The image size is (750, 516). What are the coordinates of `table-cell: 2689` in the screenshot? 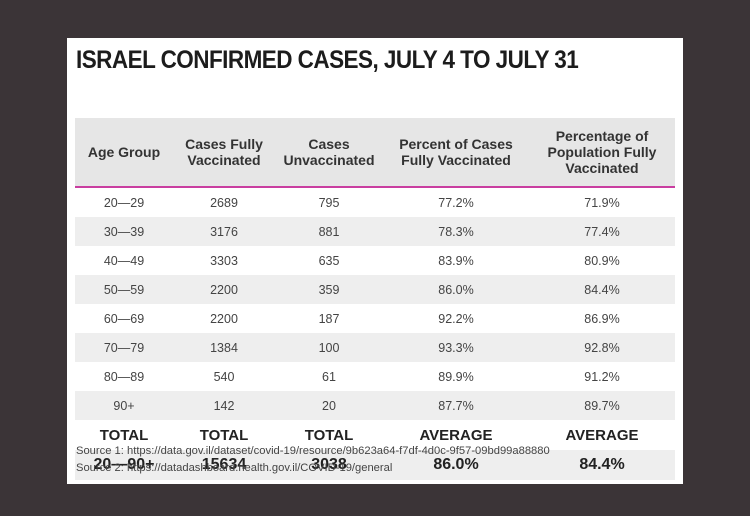 It's located at (224, 202).